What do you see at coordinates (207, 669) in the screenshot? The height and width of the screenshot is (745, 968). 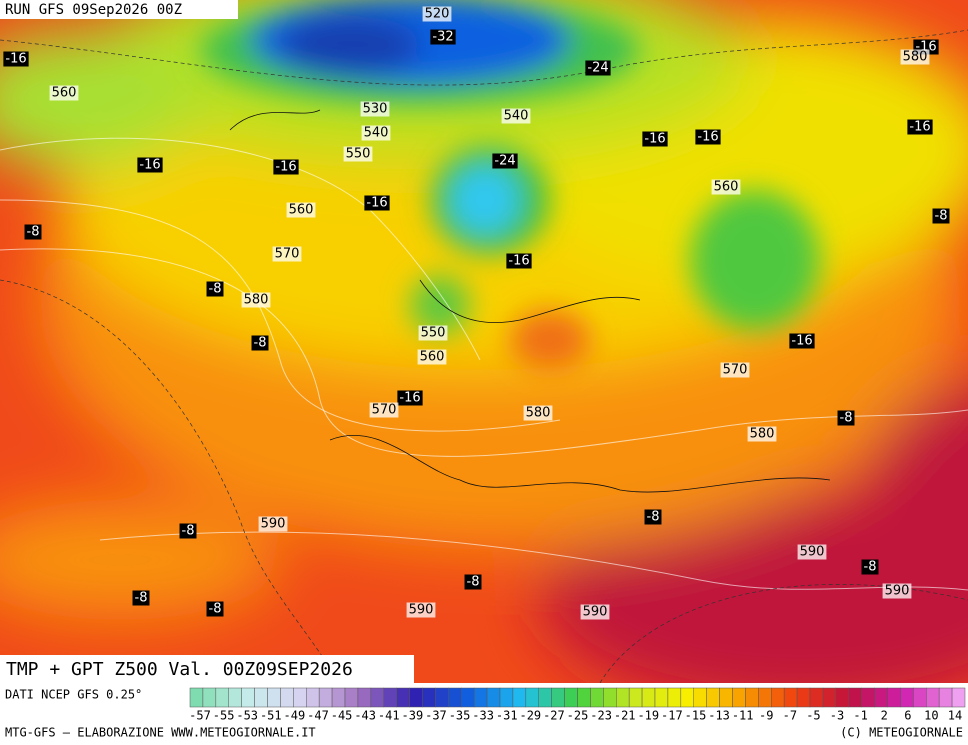 I see `title-box` at bounding box center [207, 669].